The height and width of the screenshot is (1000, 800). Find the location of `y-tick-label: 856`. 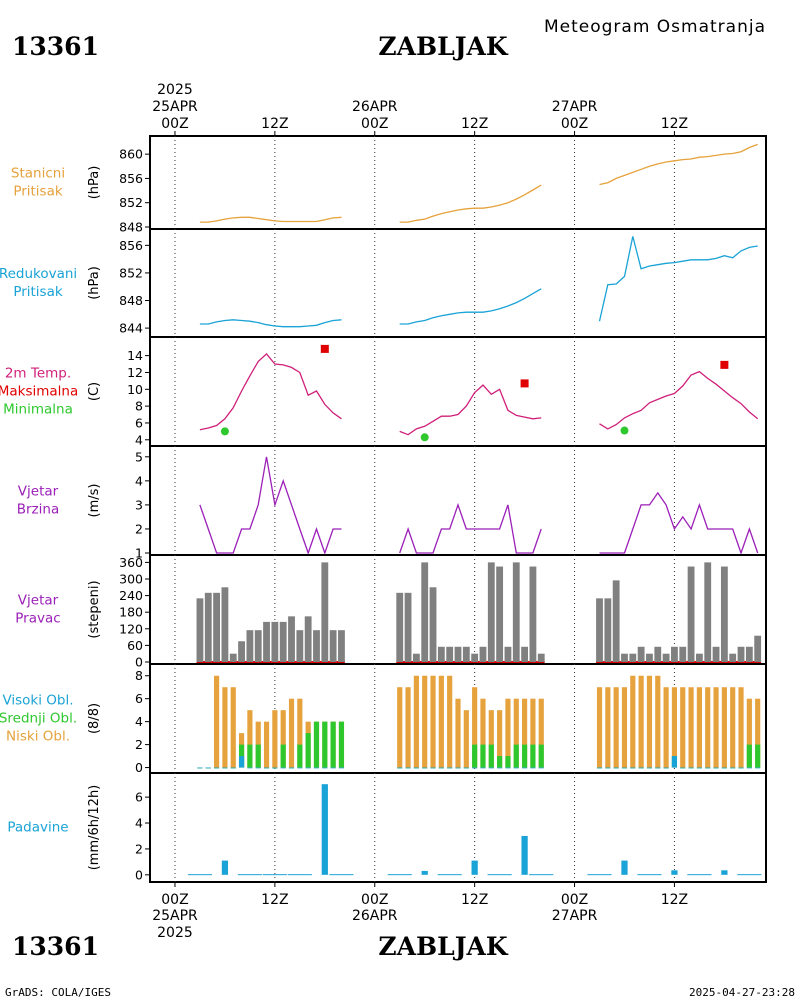

y-tick-label: 856 is located at coordinates (131, 178).